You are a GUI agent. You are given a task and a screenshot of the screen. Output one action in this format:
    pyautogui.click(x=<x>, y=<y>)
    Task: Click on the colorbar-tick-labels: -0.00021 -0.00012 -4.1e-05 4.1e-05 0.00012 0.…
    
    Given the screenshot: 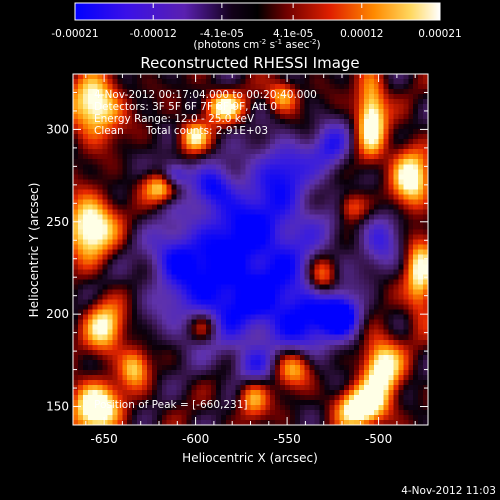 What is the action you would take?
    pyautogui.click(x=256, y=34)
    